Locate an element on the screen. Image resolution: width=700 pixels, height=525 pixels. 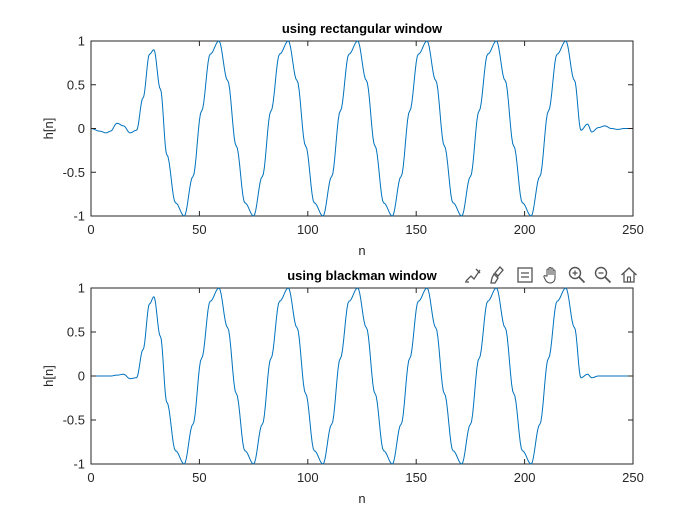
zoom-out-icon is located at coordinates (603, 275).